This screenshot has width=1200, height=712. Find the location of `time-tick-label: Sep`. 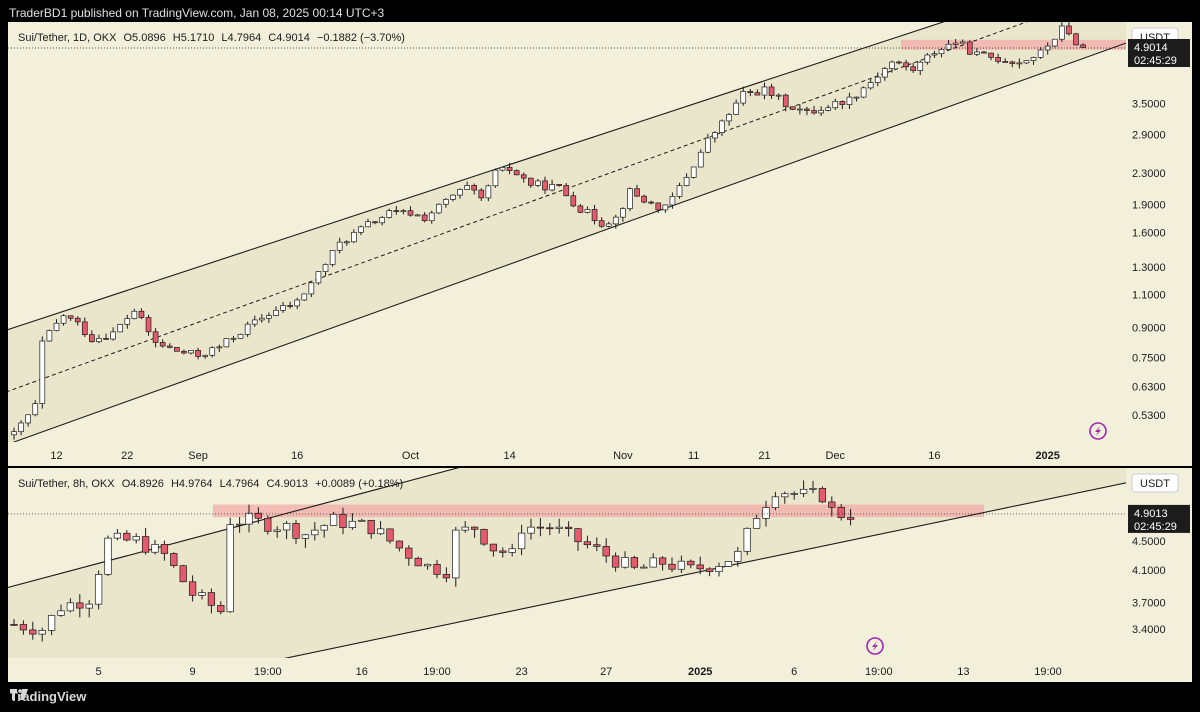

time-tick-label: Sep is located at coordinates (198, 456).